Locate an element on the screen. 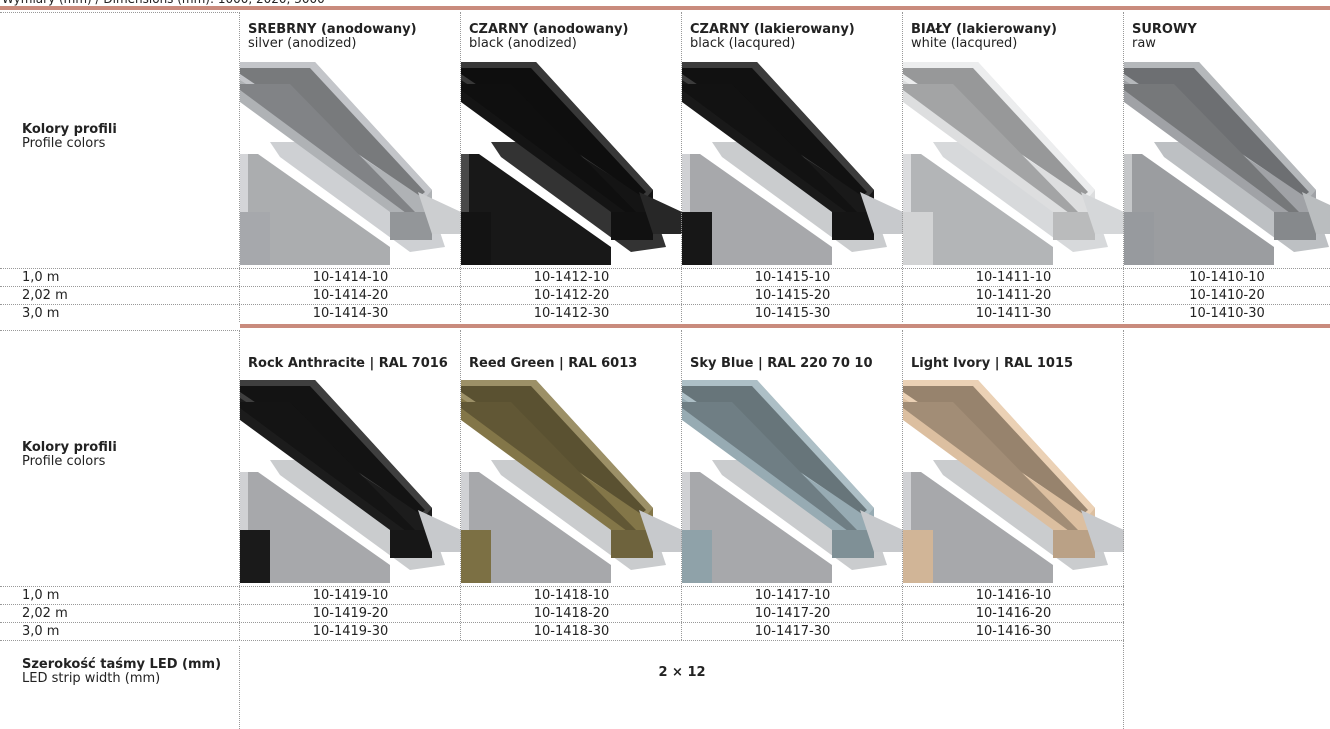 The width and height of the screenshot is (1330, 729). column-subname: white (lacqured) is located at coordinates (964, 43).